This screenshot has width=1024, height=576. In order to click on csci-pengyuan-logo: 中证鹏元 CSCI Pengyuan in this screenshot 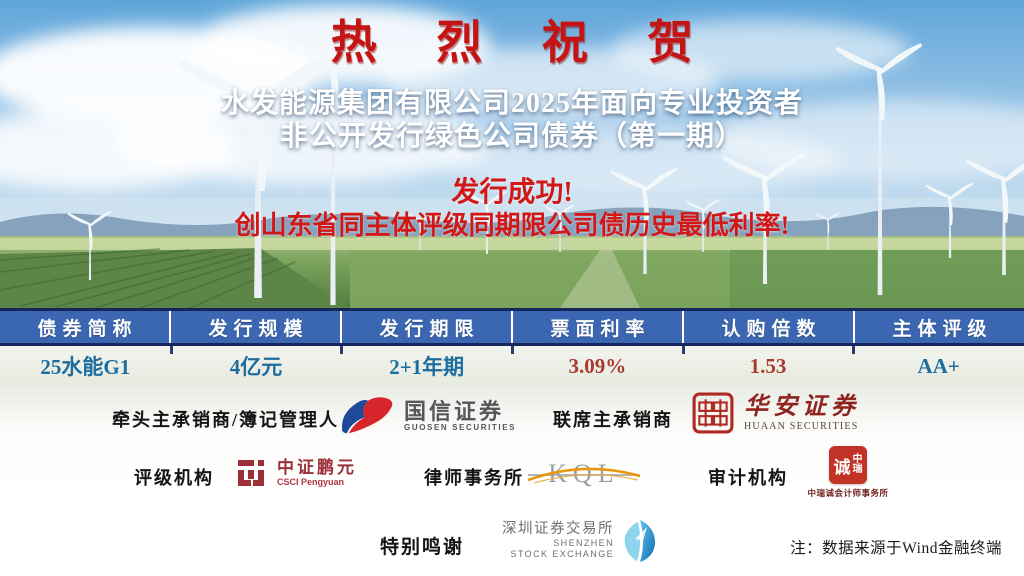, I will do `click(296, 473)`.